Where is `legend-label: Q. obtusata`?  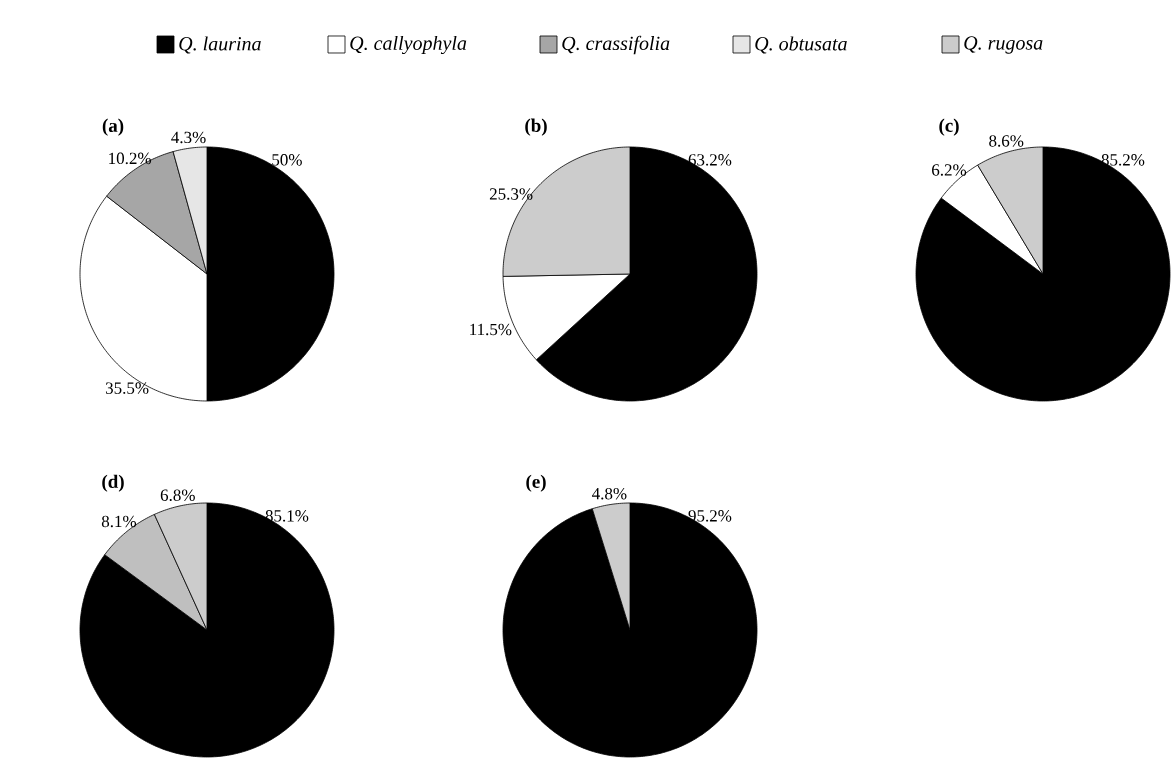 legend-label: Q. obtusata is located at coordinates (801, 45).